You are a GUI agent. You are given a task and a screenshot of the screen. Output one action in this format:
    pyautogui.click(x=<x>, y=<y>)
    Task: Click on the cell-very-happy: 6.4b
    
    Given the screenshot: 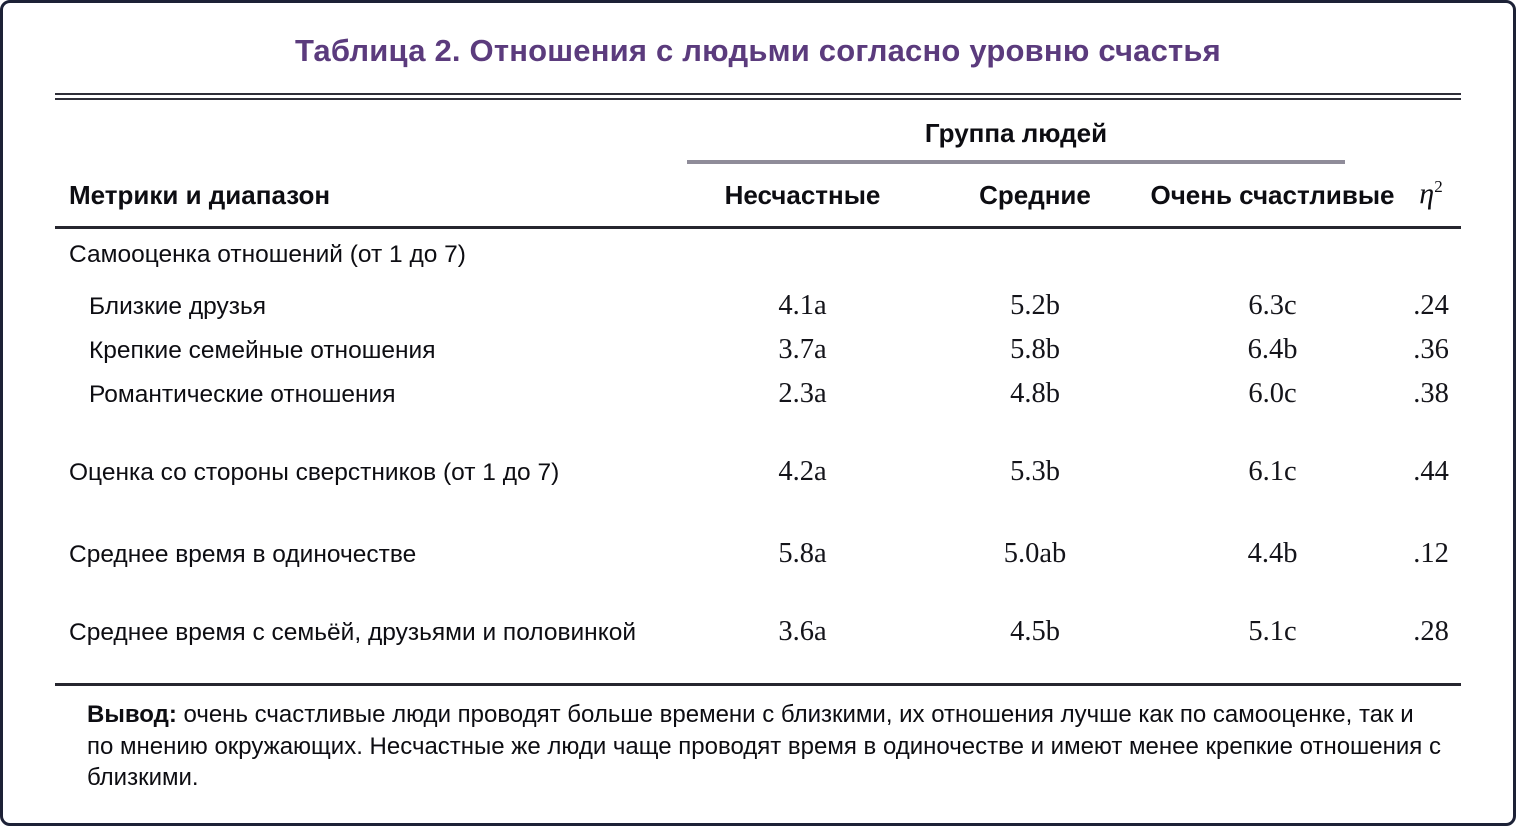 What is the action you would take?
    pyautogui.click(x=1272, y=349)
    